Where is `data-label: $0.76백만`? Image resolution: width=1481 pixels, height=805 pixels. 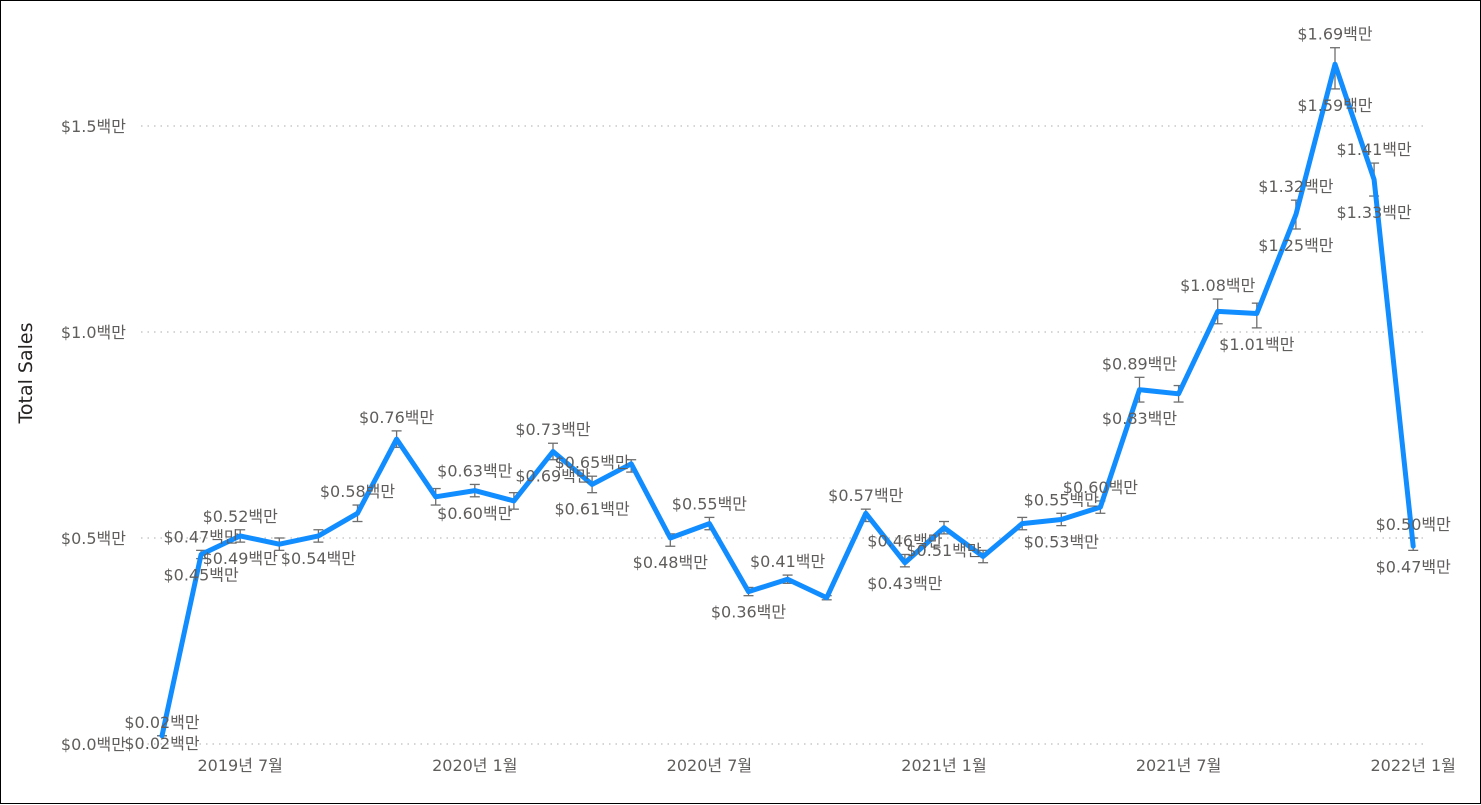
data-label: $0.76백만 is located at coordinates (397, 417).